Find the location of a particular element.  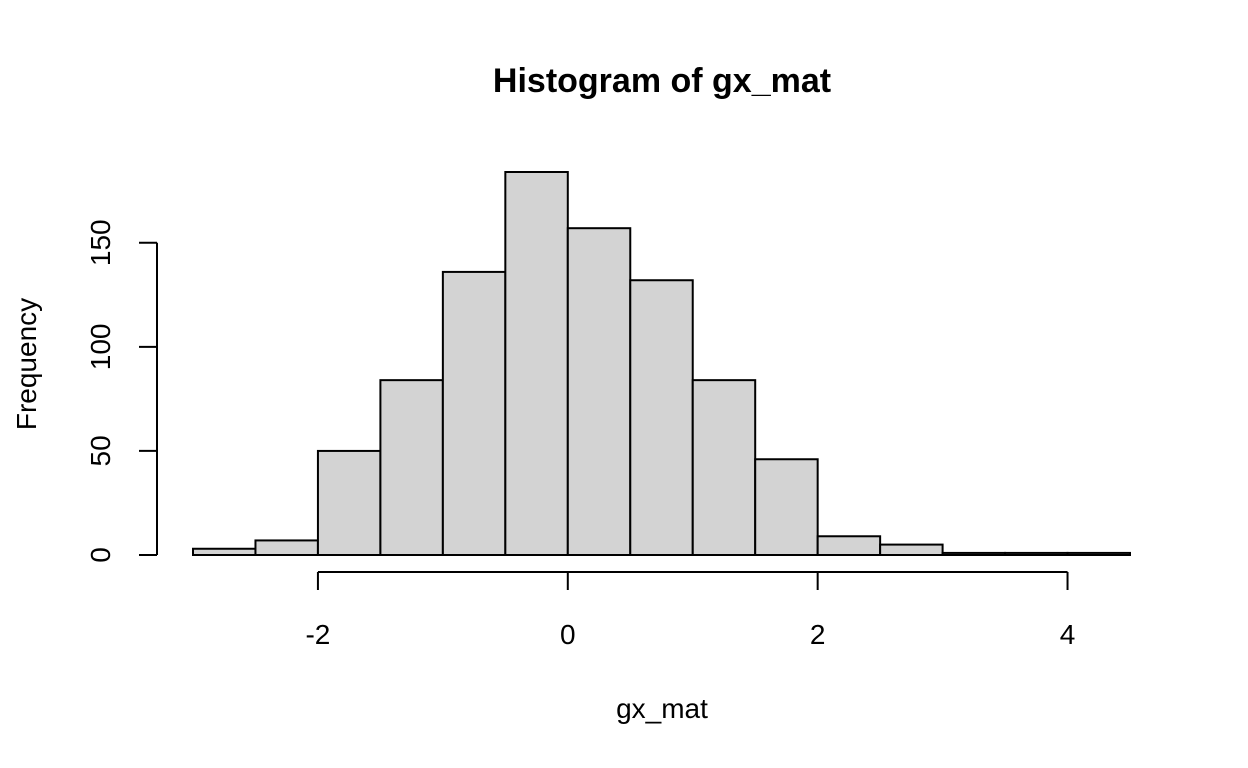

x-tick-label: 0 is located at coordinates (568, 634).